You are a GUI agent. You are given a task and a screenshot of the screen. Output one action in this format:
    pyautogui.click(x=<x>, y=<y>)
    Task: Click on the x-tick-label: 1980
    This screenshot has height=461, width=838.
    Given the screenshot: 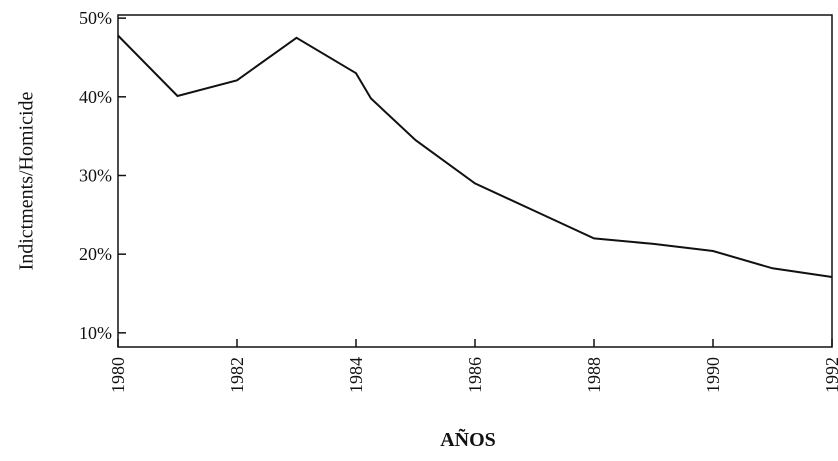 What is the action you would take?
    pyautogui.click(x=118, y=375)
    